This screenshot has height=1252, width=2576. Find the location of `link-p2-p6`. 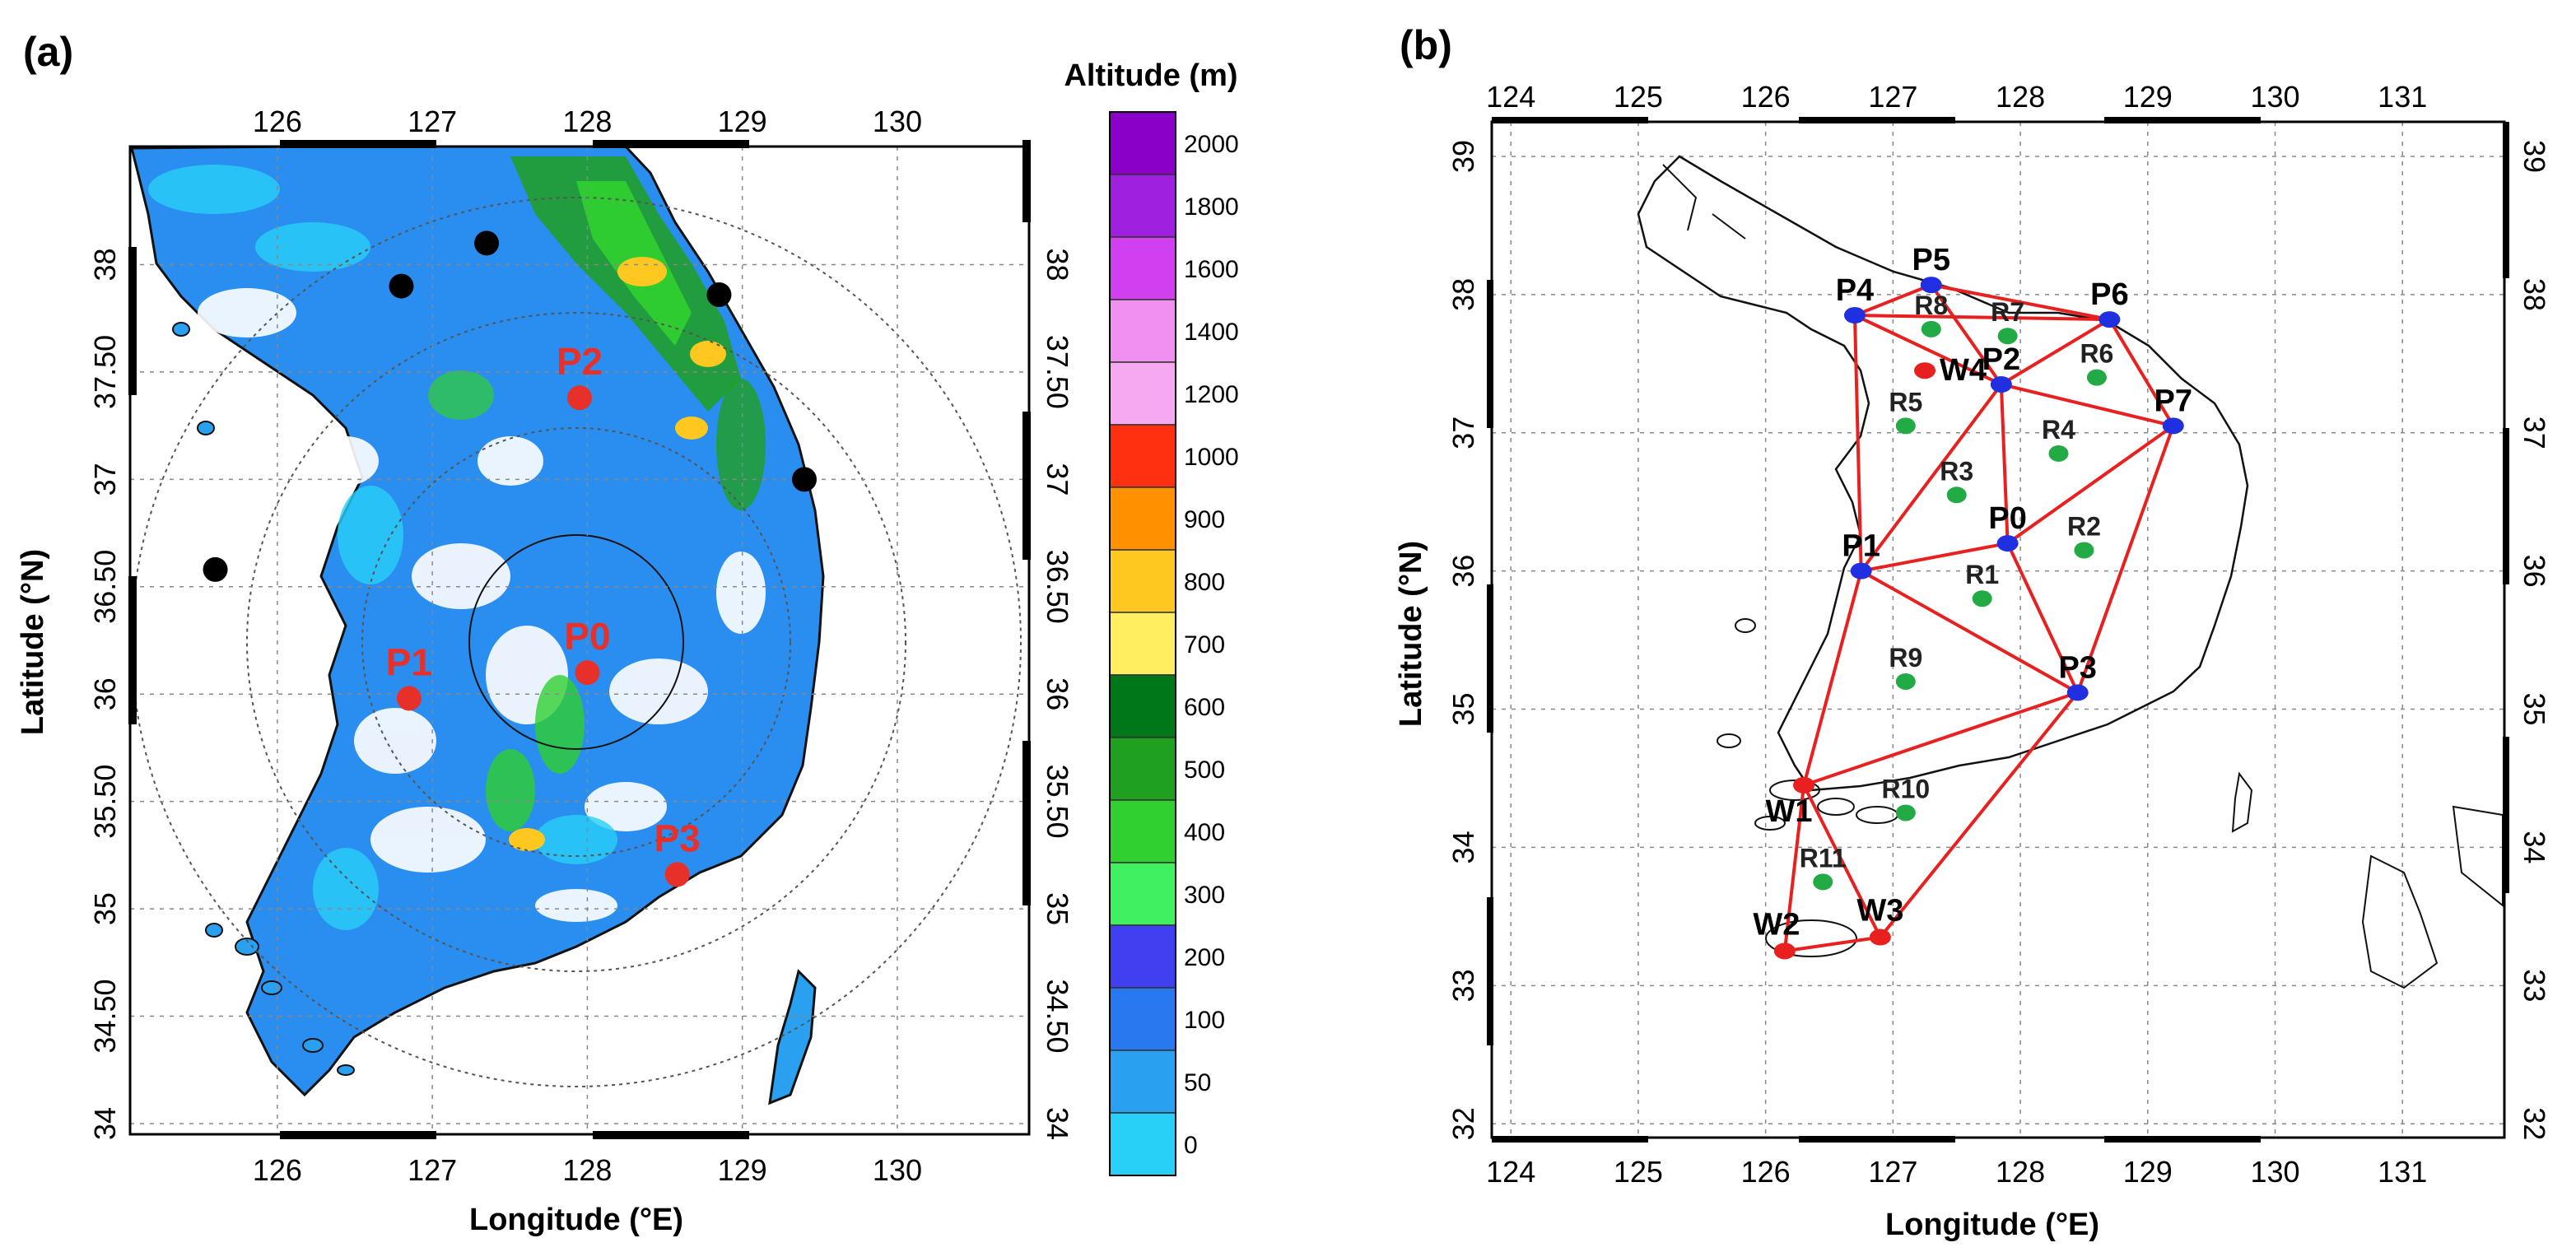

link-p2-p6 is located at coordinates (2055, 352).